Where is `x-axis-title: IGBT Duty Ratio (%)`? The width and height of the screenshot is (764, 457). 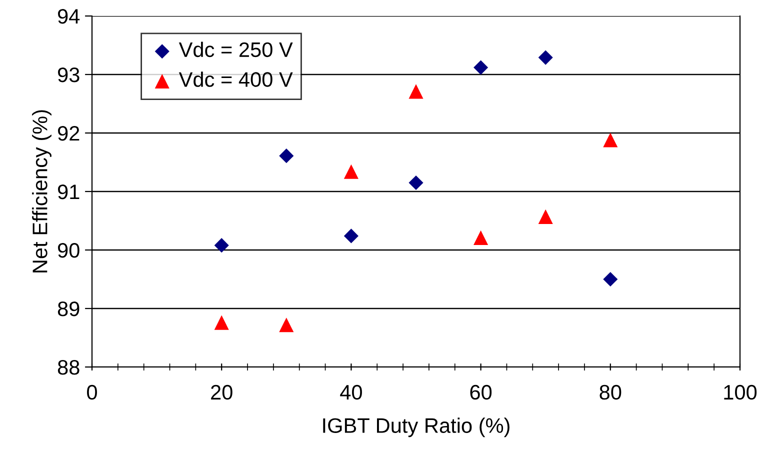 x-axis-title: IGBT Duty Ratio (%) is located at coordinates (416, 428).